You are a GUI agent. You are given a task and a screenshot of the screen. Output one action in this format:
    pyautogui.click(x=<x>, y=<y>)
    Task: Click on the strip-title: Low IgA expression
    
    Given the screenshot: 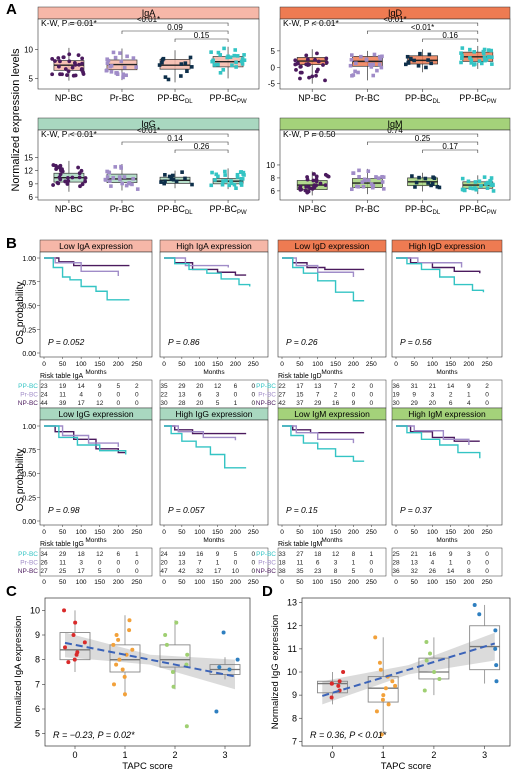 What is the action you would take?
    pyautogui.click(x=96, y=246)
    